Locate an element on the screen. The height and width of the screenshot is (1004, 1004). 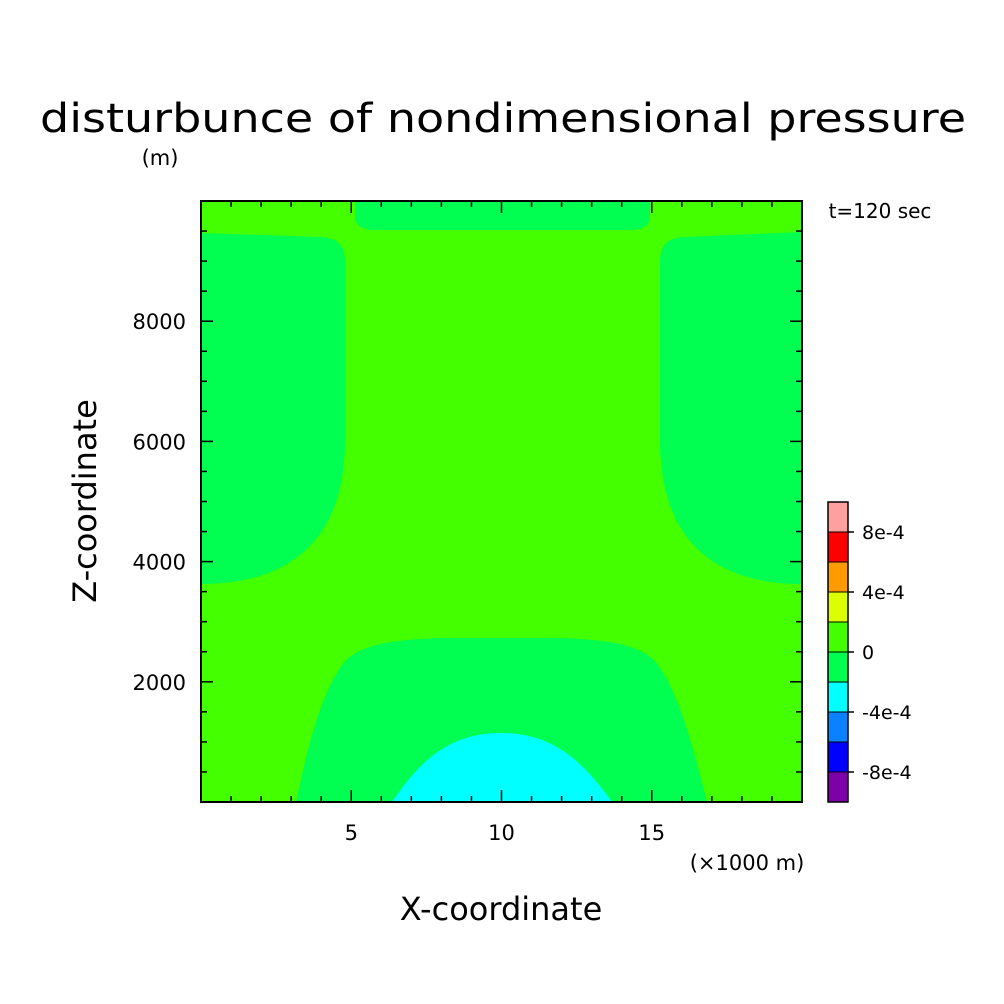
time-annotation: t=120 sec is located at coordinates (880, 211).